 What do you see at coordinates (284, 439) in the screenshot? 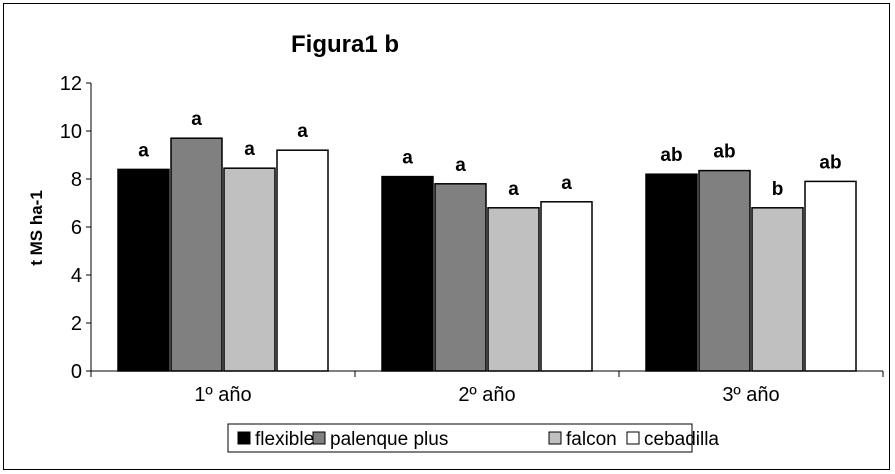
I see `legend-label: flexible` at bounding box center [284, 439].